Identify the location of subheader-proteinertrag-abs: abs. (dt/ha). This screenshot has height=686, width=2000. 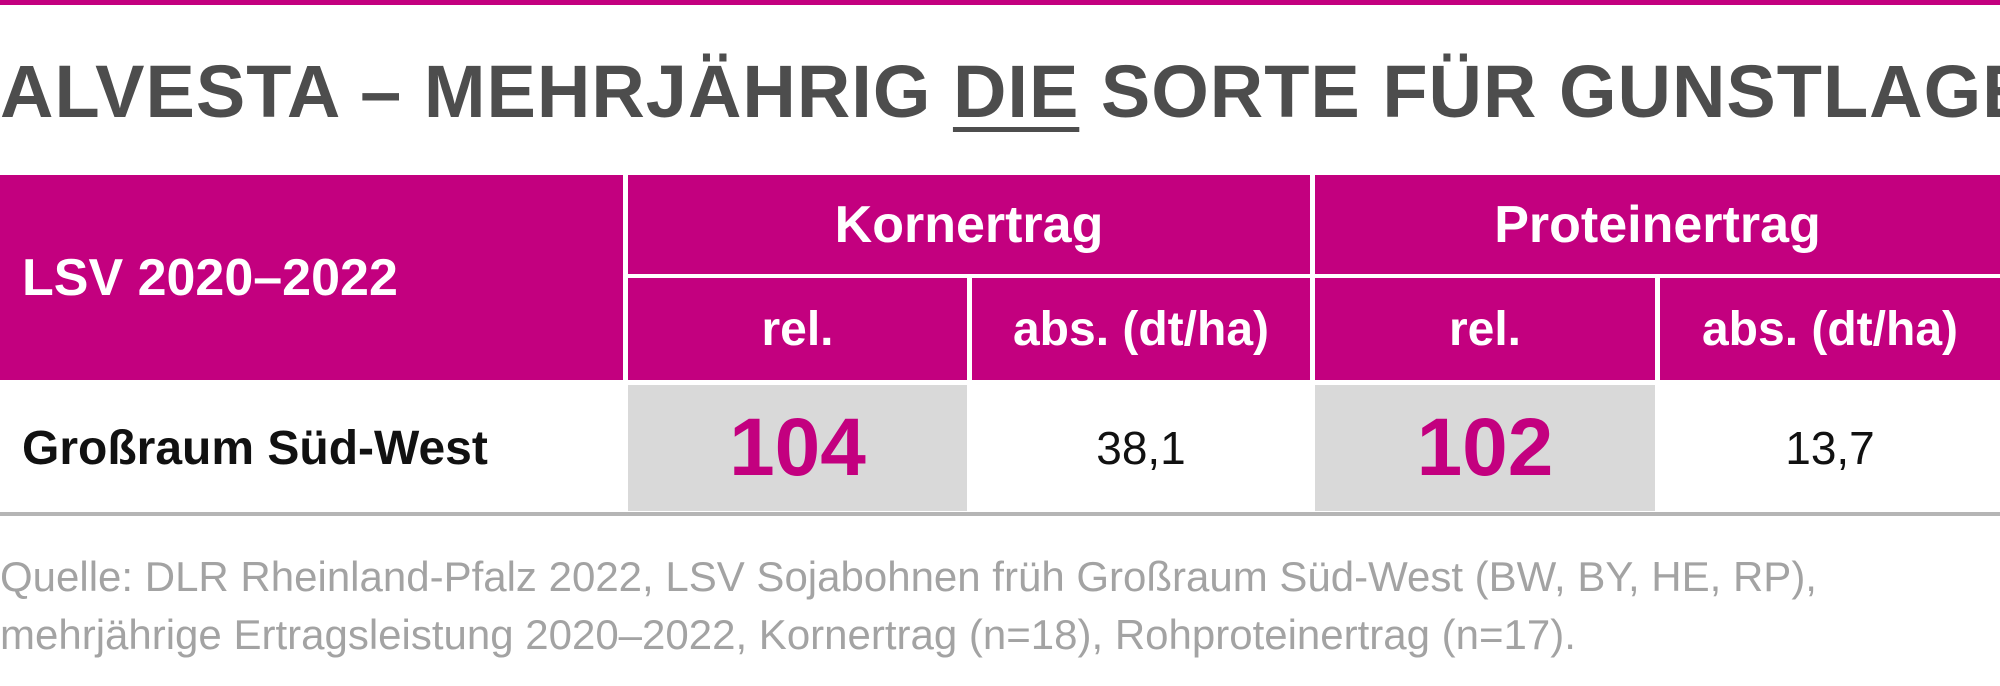
(1830, 329).